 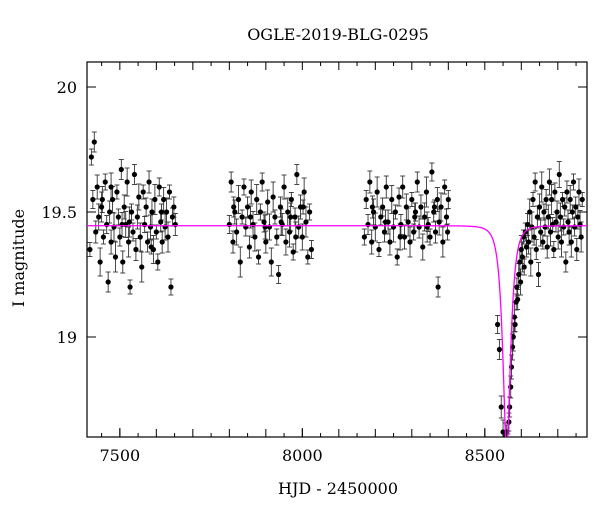 I want to click on y-tick-label: 19, so click(x=67, y=337).